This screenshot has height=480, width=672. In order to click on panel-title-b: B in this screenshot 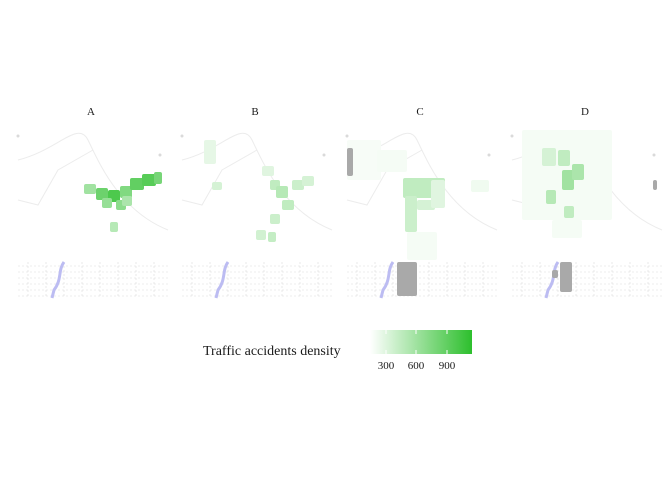, I will do `click(255, 112)`.